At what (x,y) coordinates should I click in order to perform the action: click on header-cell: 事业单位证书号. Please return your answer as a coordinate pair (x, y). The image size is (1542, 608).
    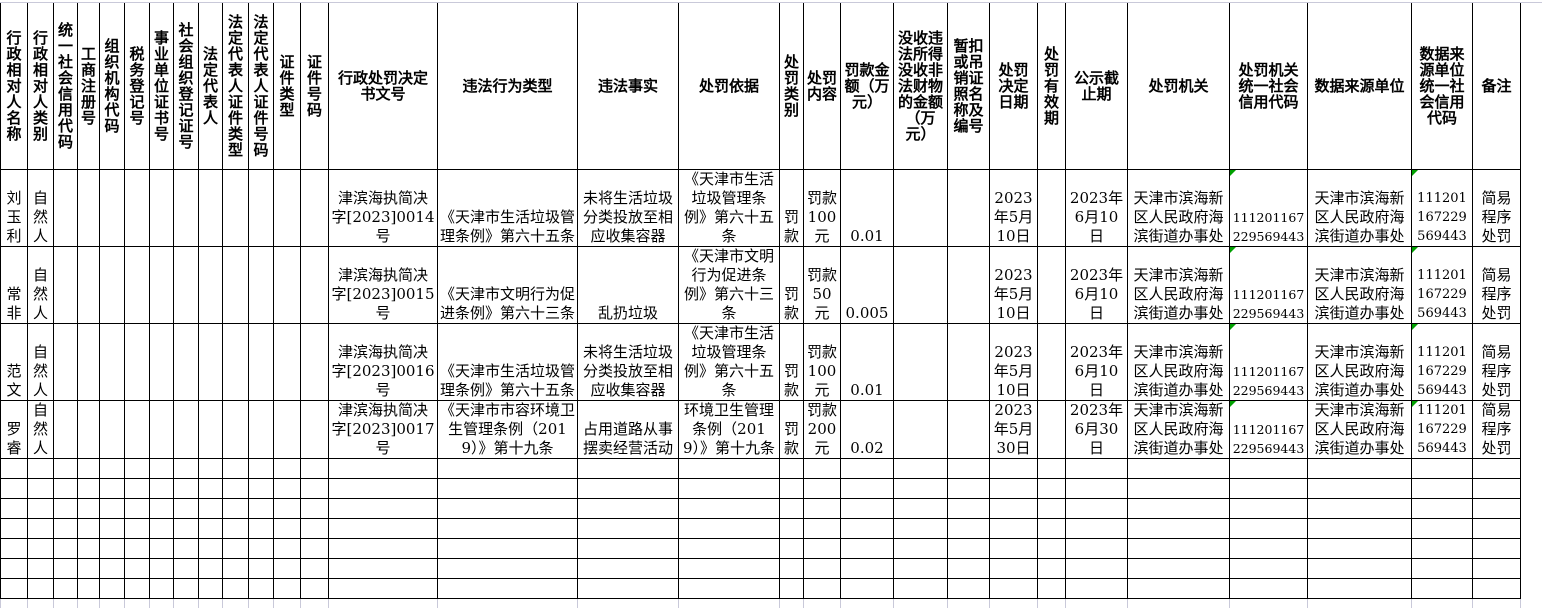
    Looking at the image, I should click on (162, 86).